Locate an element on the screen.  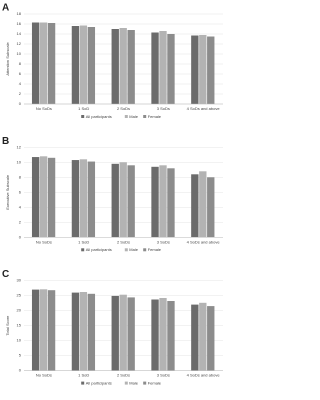
y-tick-label: 30 is located at coordinates (19, 280).